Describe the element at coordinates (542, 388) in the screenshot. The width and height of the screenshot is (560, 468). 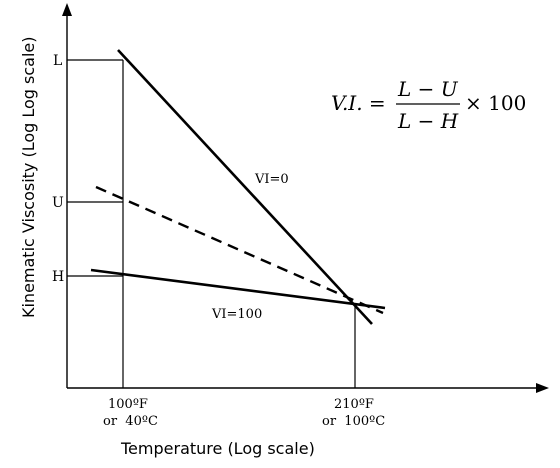
I see `x-axis-arrow-icon` at that location.